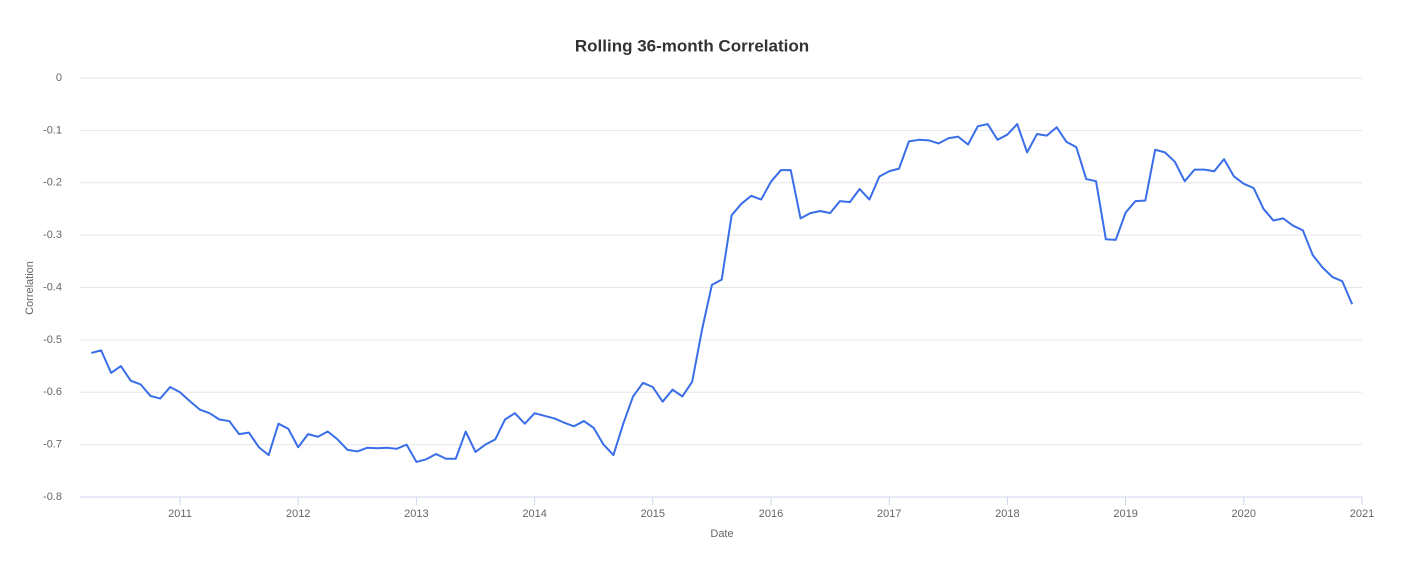 This screenshot has height=576, width=1424. I want to click on x-tick-label: 2020, so click(1244, 514).